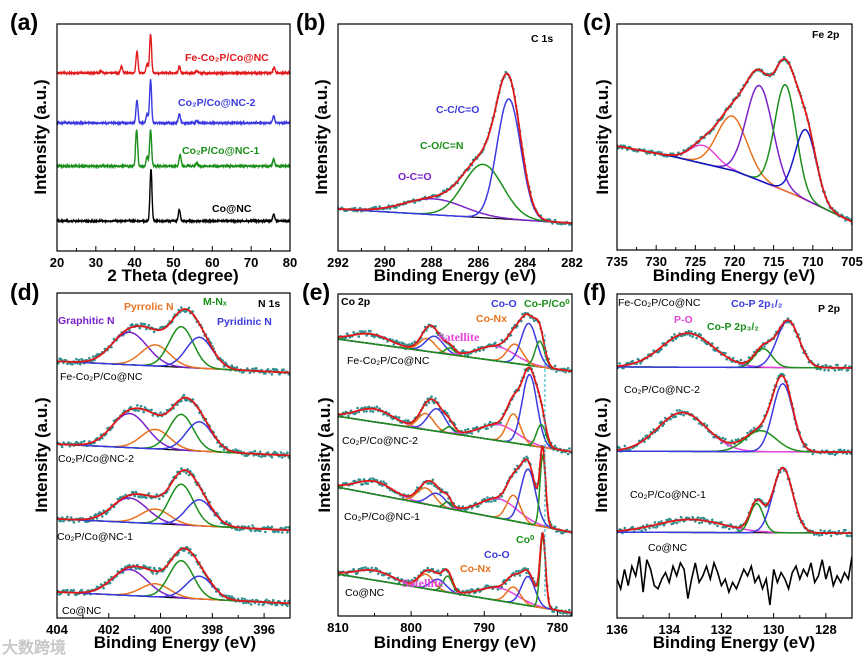 This screenshot has height=655, width=865. What do you see at coordinates (57, 262) in the screenshot?
I see `x-tick-label: 20` at bounding box center [57, 262].